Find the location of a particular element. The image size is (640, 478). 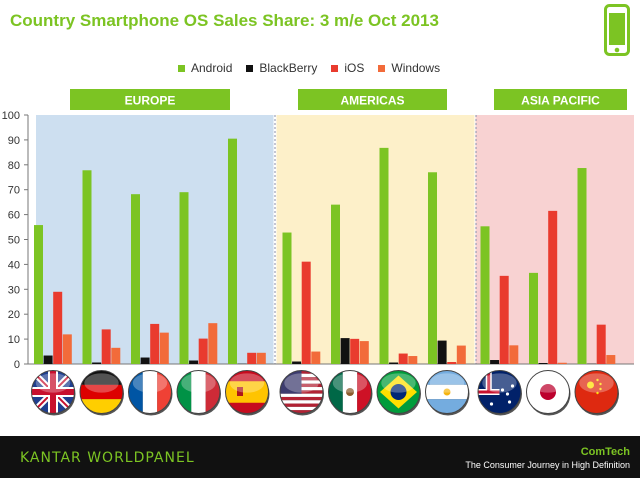

mexico-flag is located at coordinates (350, 392).